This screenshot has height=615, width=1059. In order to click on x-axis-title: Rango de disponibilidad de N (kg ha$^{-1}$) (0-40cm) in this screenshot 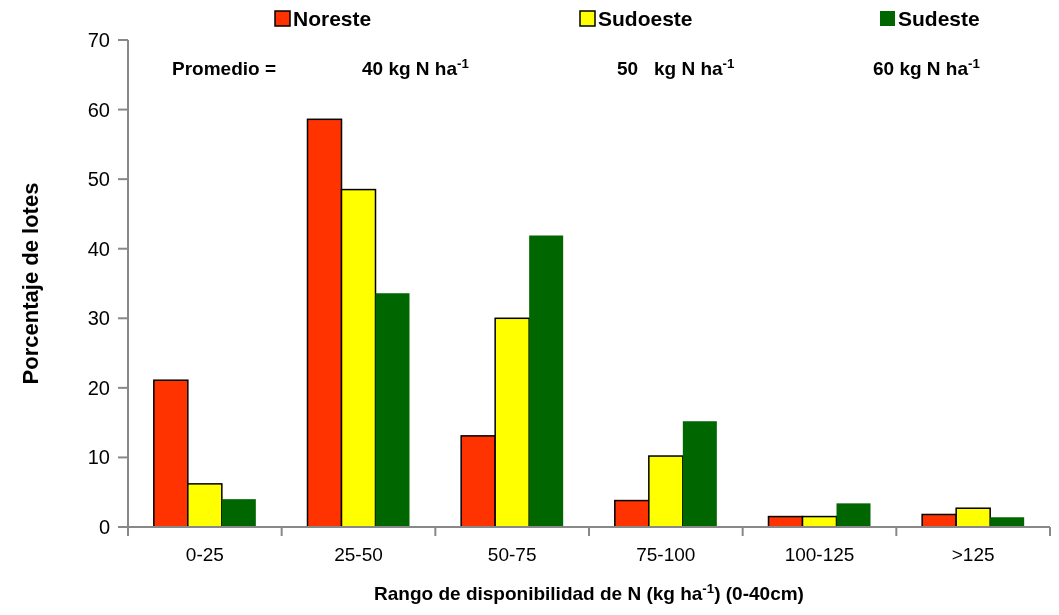, I will do `click(589, 592)`.